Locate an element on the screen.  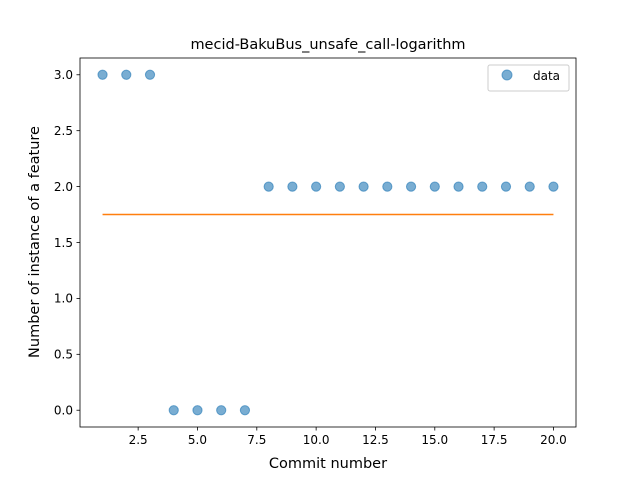
x-tick-label: 17.5 is located at coordinates (494, 440).